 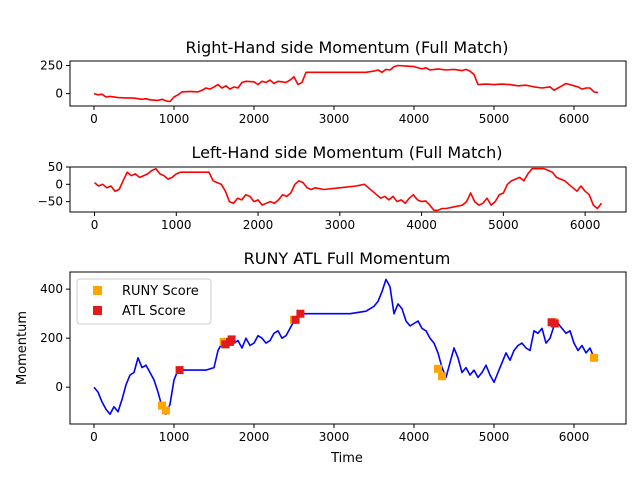 I want to click on y-axis-label: Momentum, so click(x=22, y=348).